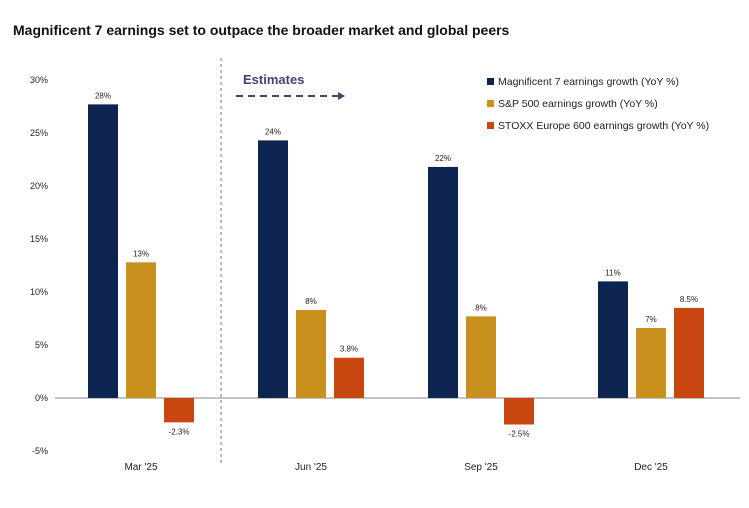  I want to click on y-tick-label: 5%, so click(41, 345).